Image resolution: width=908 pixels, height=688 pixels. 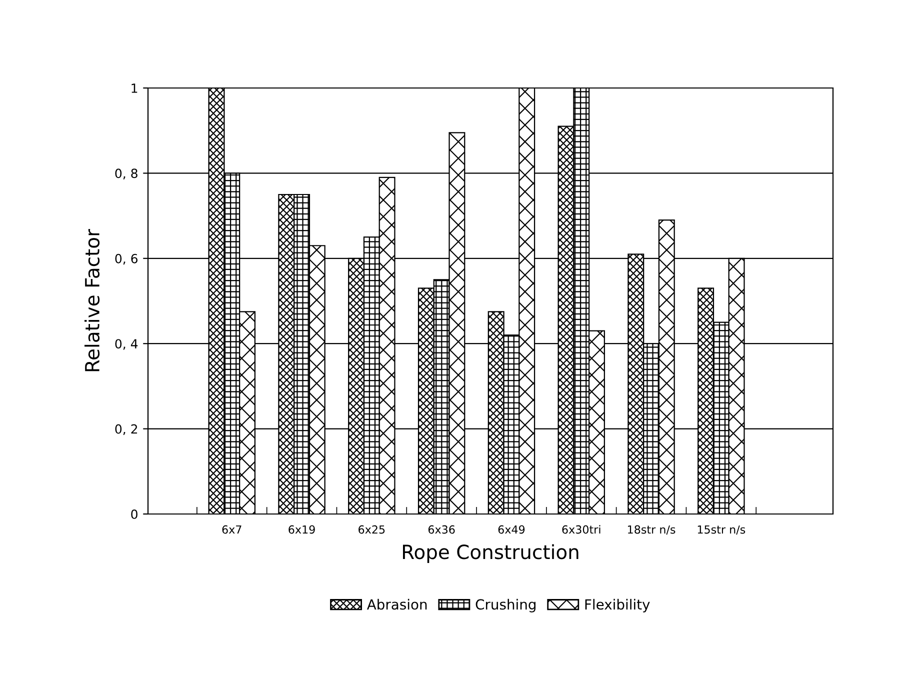 What do you see at coordinates (126, 344) in the screenshot?
I see `y-tick-label: 0, 4` at bounding box center [126, 344].